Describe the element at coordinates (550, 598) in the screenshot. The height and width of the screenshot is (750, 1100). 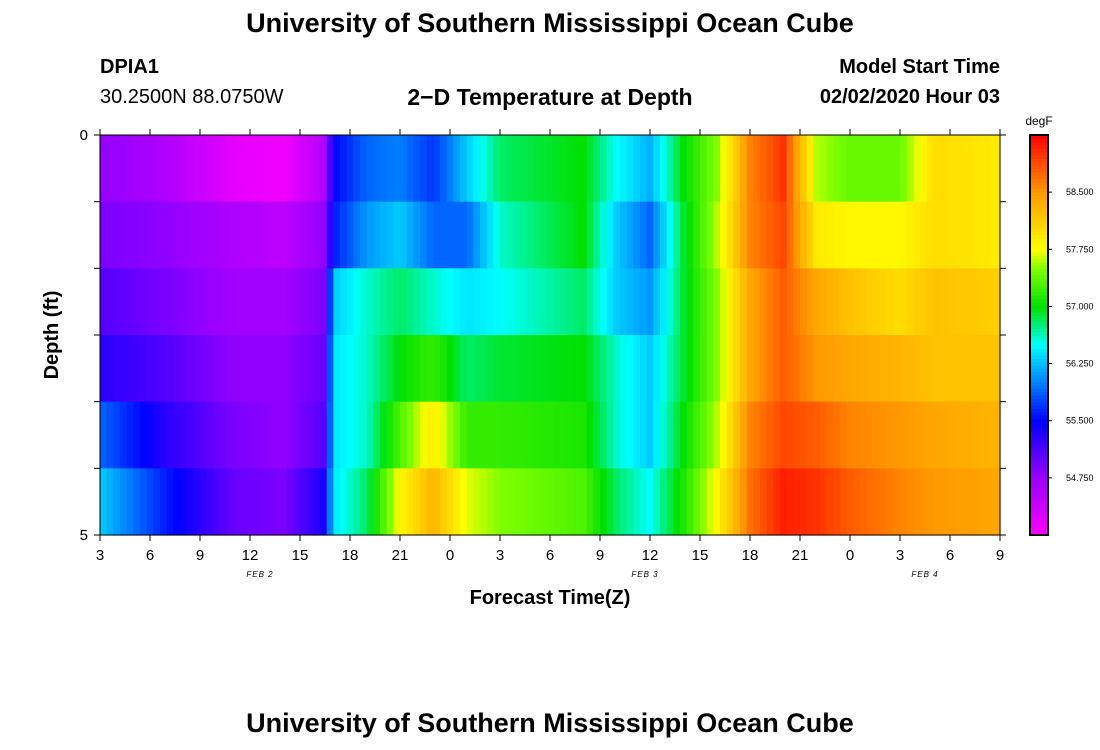
I see `x-axis-label: Forecast Time(Z)` at that location.